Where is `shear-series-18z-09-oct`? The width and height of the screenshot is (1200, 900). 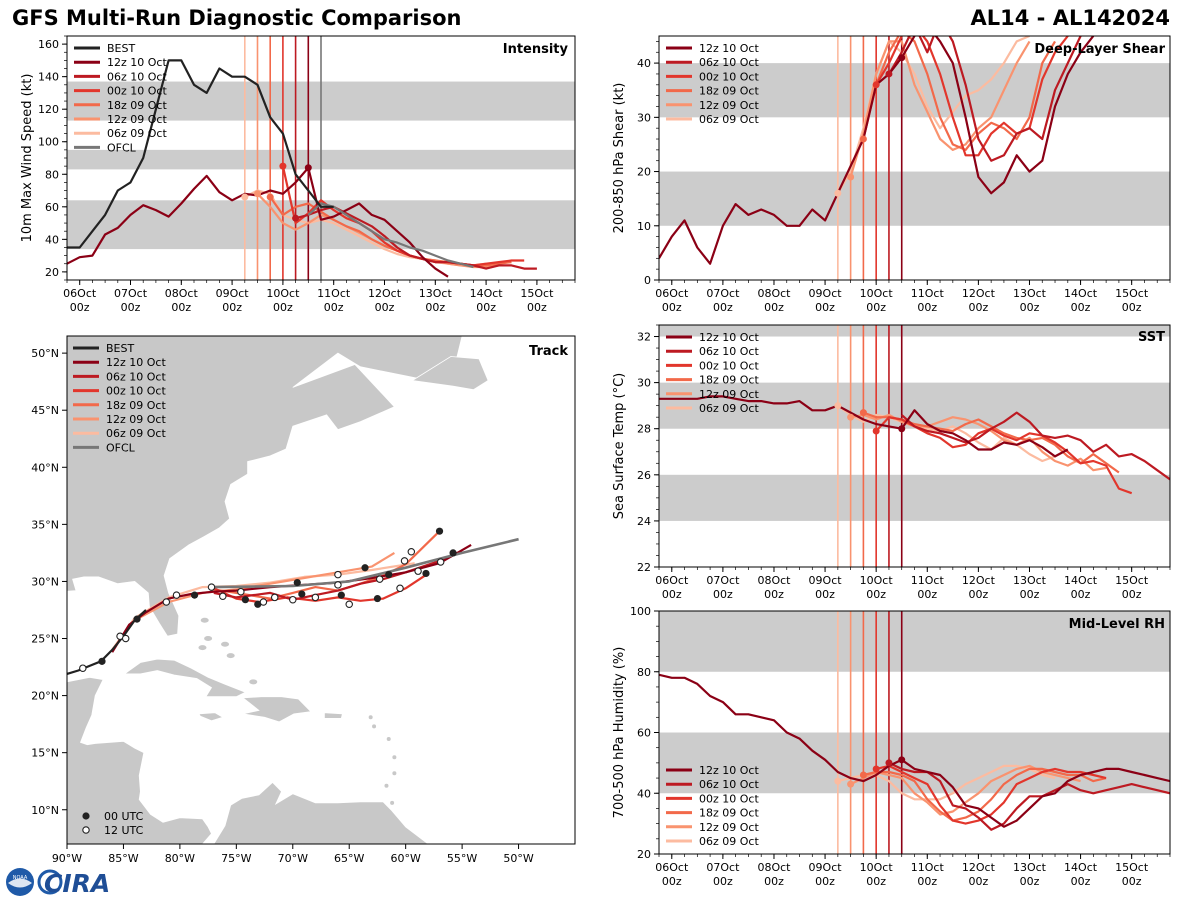
shear-series-18z-09-oct is located at coordinates (959, 93).